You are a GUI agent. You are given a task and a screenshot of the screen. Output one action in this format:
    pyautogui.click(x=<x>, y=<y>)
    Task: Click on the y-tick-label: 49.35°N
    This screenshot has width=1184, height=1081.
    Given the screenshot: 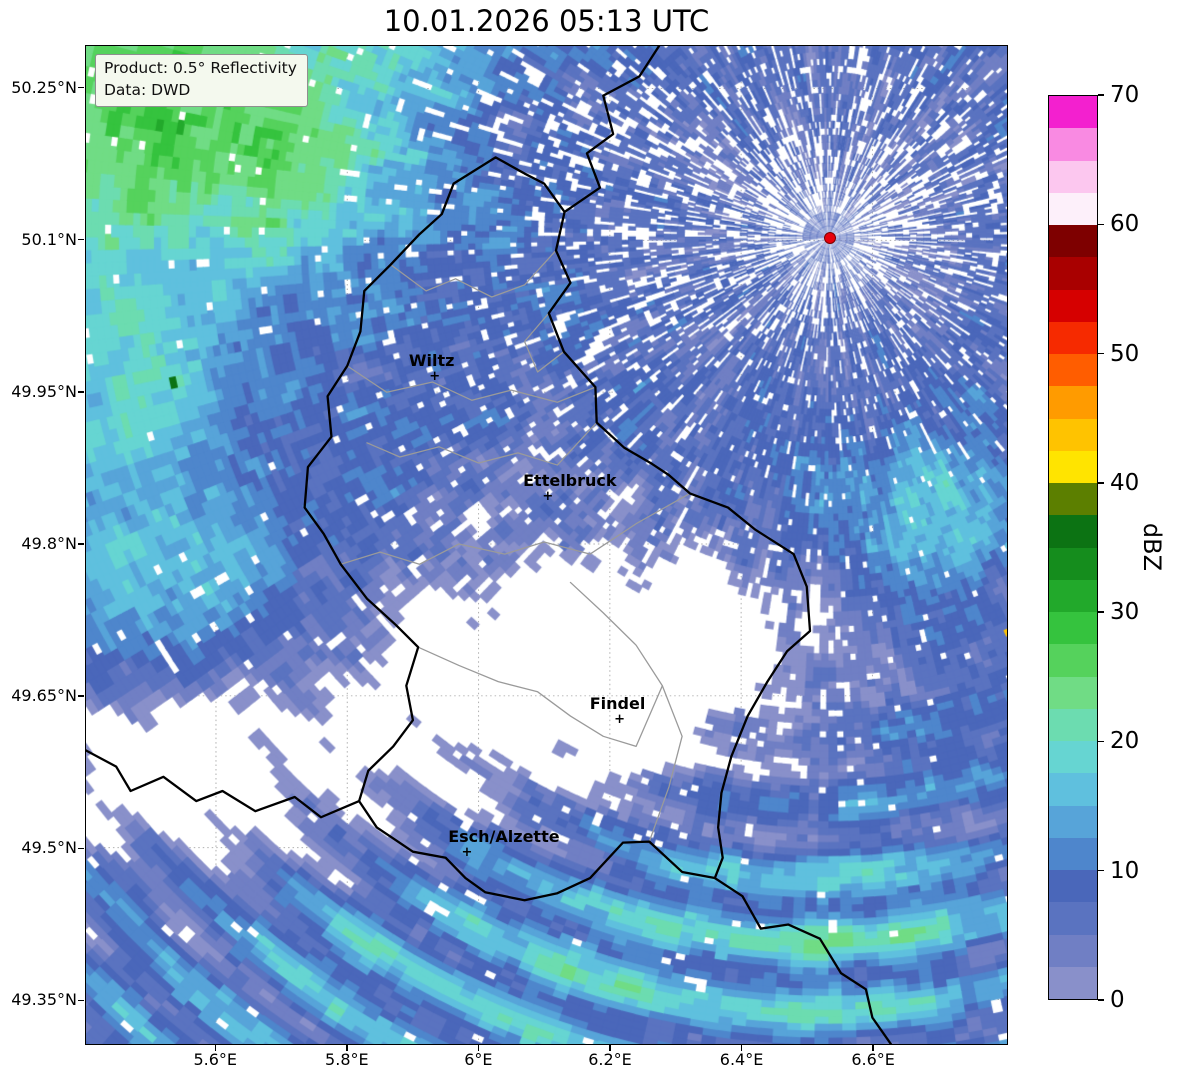 What is the action you would take?
    pyautogui.click(x=44, y=1000)
    